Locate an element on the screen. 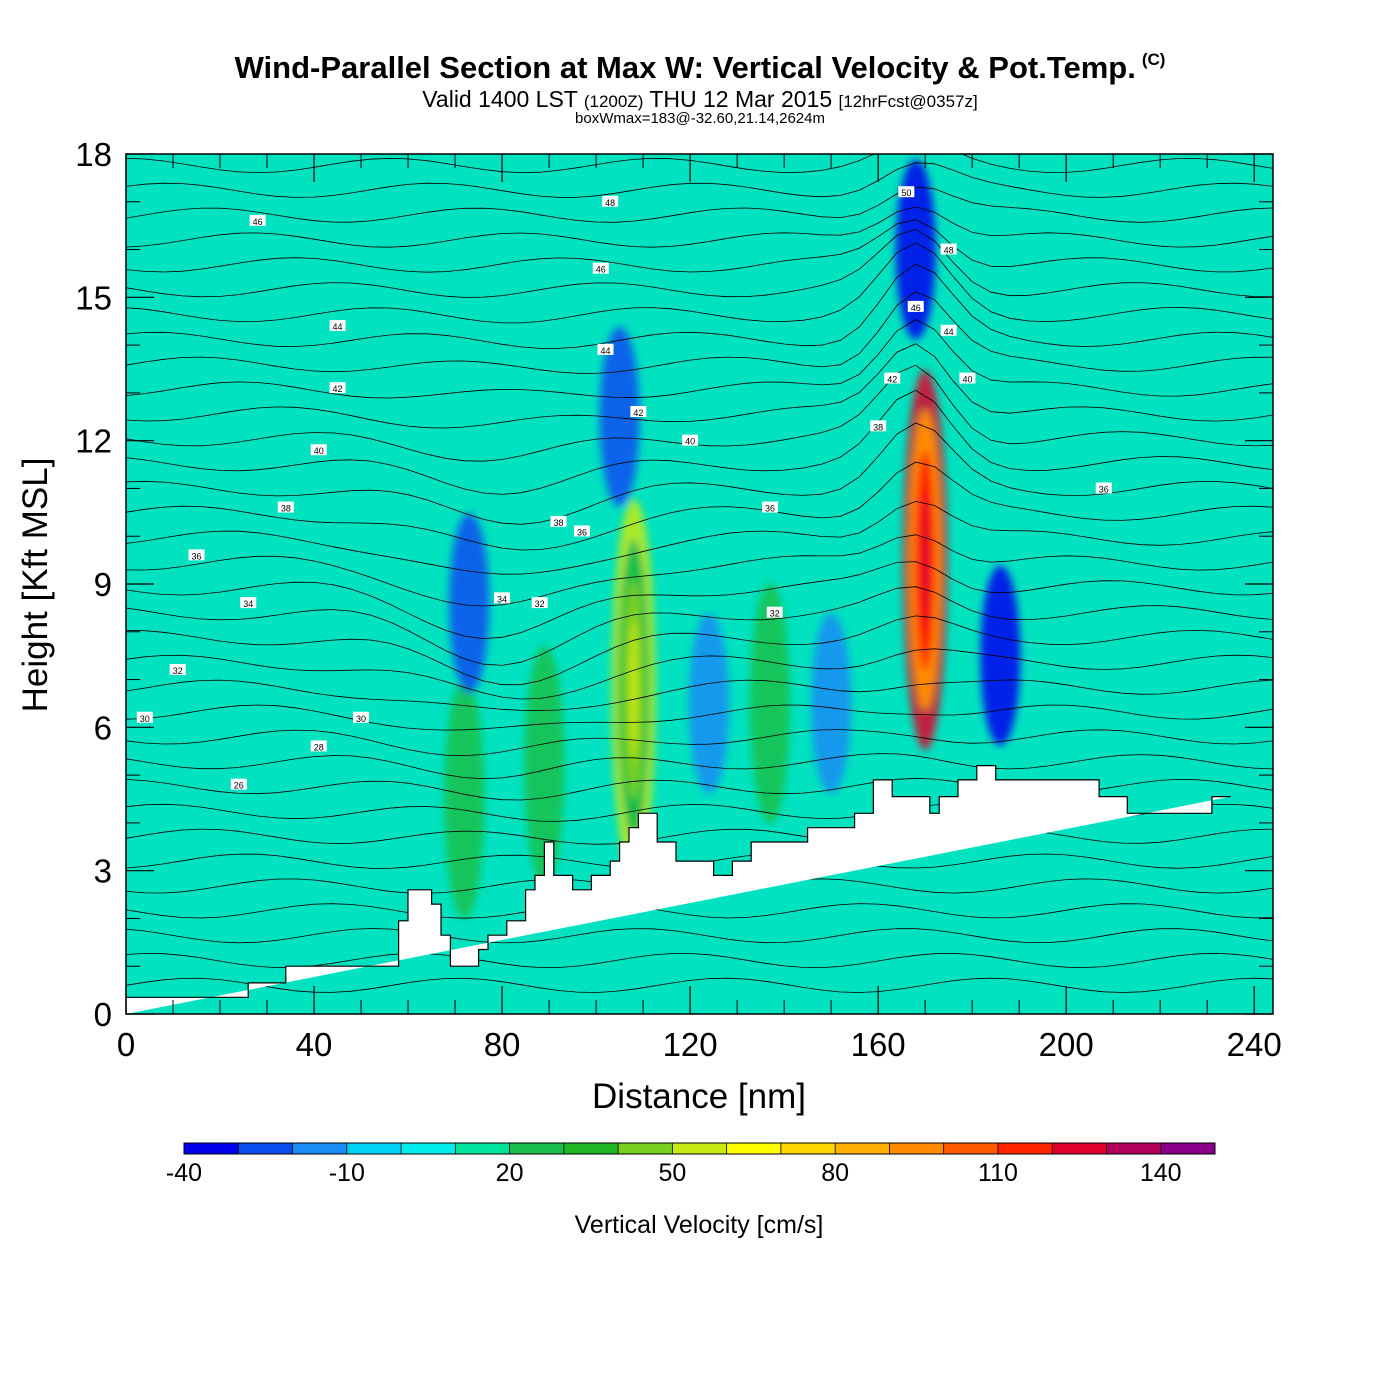 The height and width of the screenshot is (1400, 1400). y-tick-label: 18 is located at coordinates (93, 154).